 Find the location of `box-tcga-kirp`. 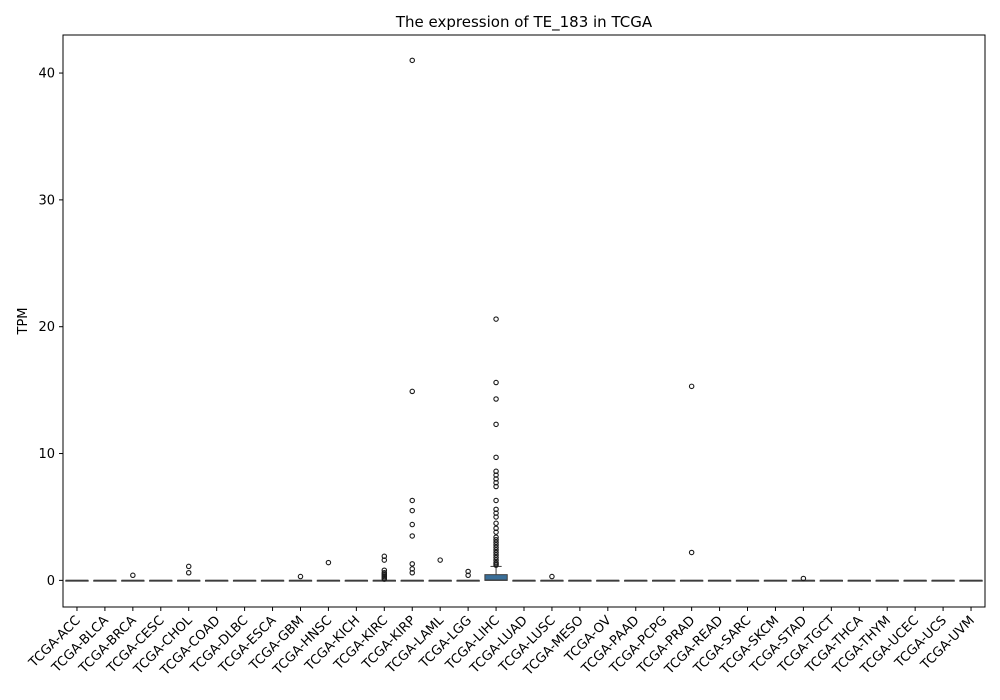

box-tcga-kirp is located at coordinates (412, 319).